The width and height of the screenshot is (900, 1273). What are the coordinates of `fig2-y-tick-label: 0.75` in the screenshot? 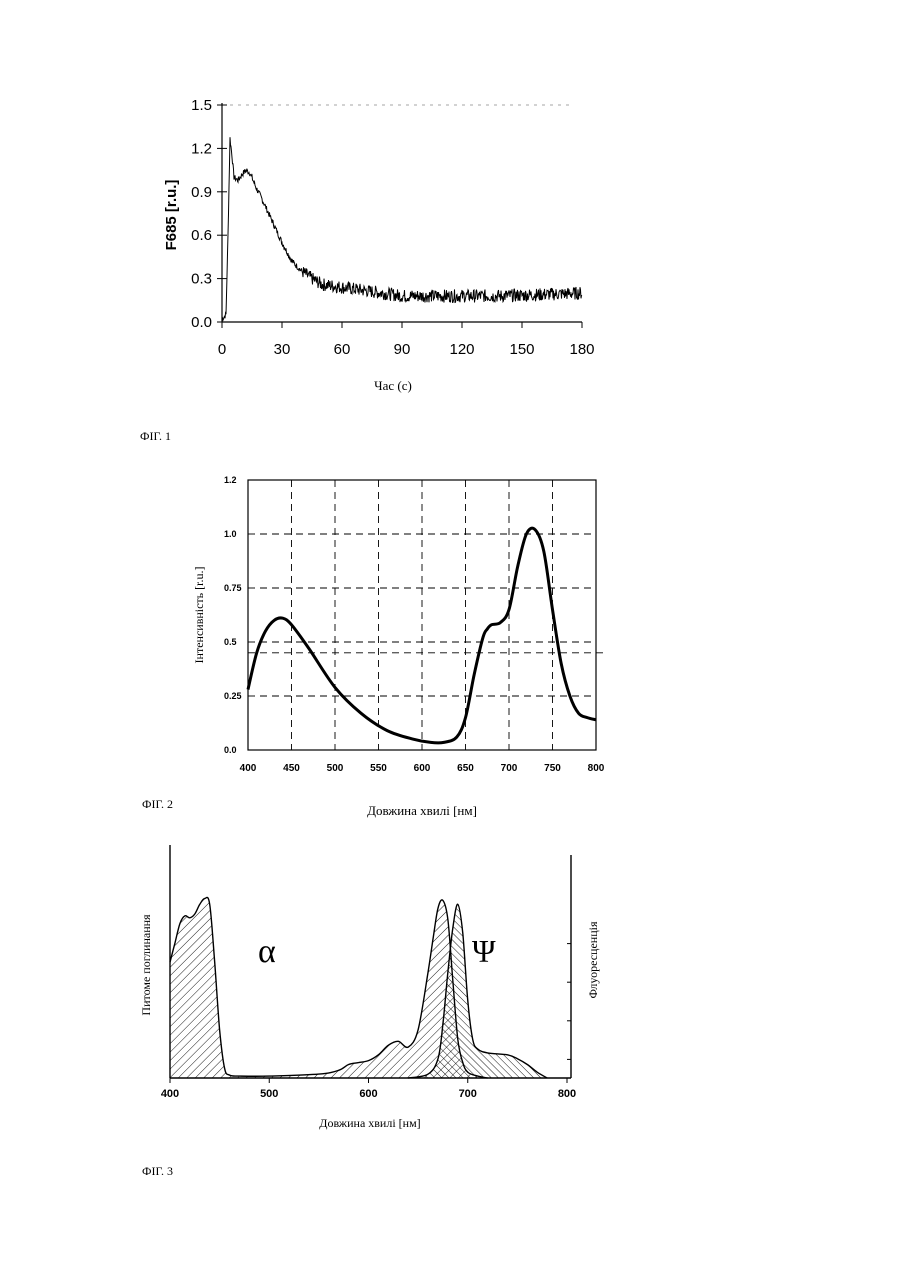 It's located at (233, 588).